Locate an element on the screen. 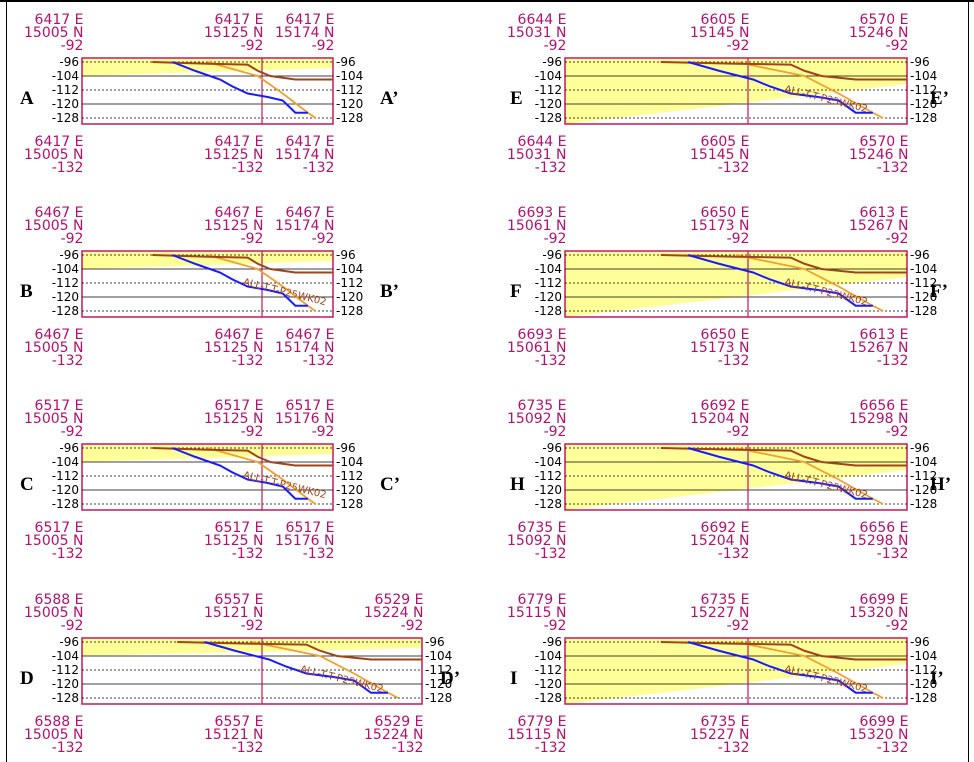  bottom-coord-1: 6735 E 15227 N -132 is located at coordinates (720, 735).